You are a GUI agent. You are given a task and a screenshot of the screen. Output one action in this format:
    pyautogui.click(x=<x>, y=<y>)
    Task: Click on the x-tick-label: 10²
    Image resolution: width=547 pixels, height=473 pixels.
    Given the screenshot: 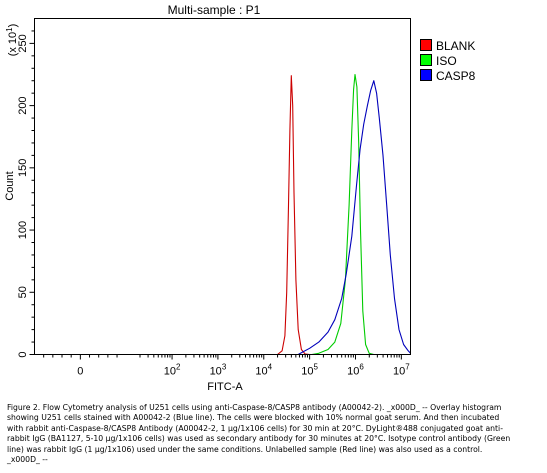 What is the action you would take?
    pyautogui.click(x=172, y=370)
    